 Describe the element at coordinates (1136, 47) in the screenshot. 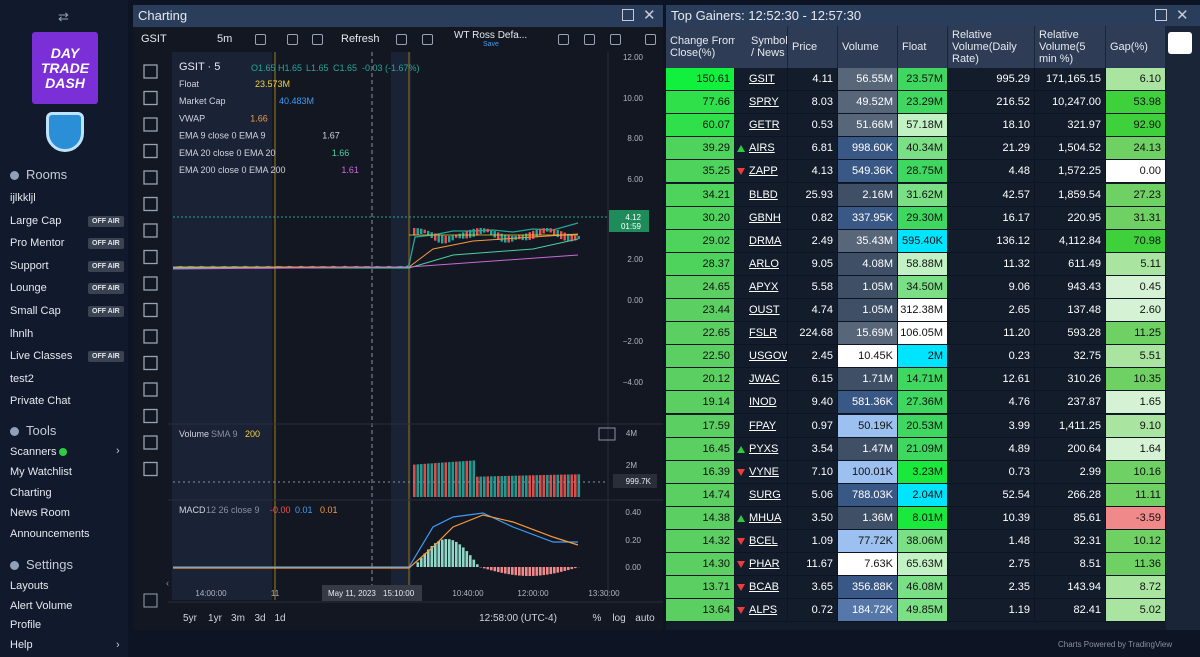

I see `column-header: Gap(%)` at that location.